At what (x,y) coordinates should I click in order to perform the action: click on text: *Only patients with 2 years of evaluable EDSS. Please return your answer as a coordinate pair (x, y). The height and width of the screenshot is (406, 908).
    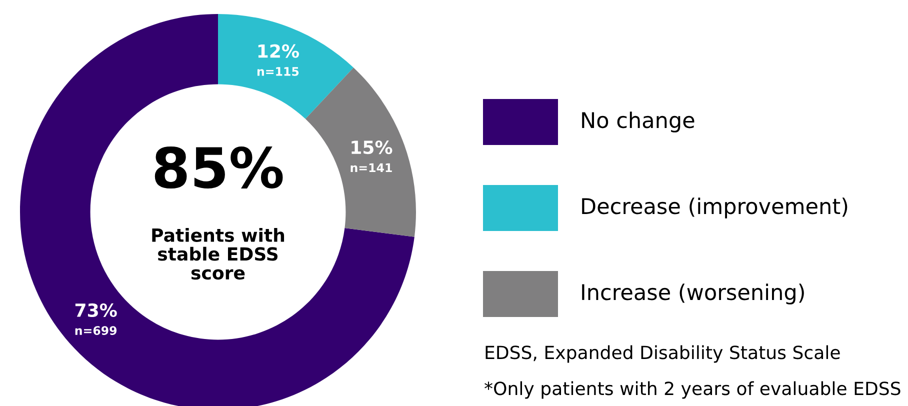
    Looking at the image, I should click on (692, 390).